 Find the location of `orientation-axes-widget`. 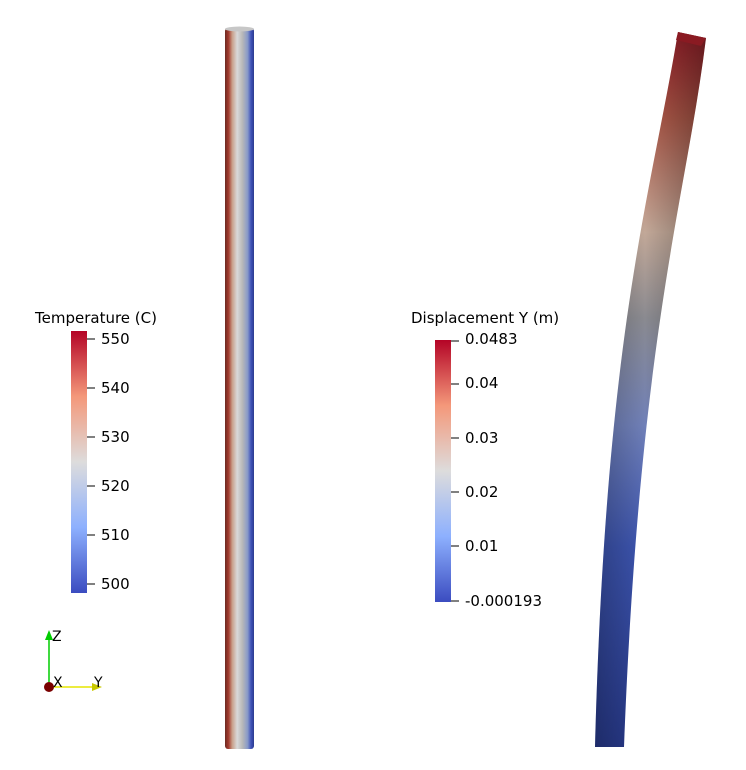

orientation-axes-widget is located at coordinates (73, 661).